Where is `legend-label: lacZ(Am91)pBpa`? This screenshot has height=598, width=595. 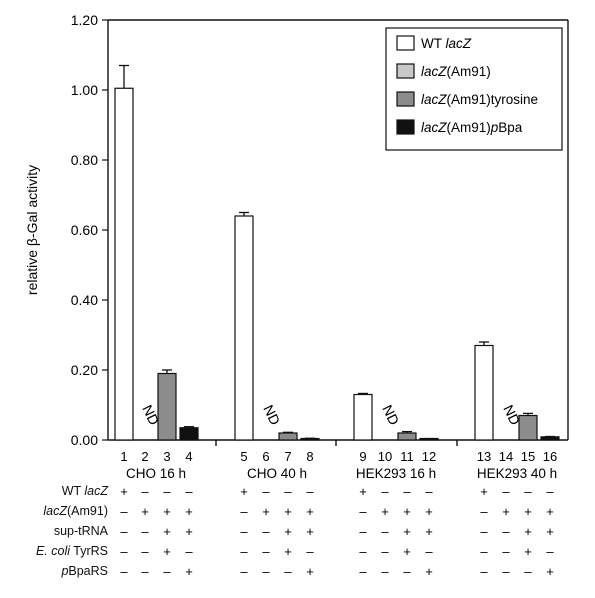
legend-label: lacZ(Am91)pBpa is located at coordinates (472, 127).